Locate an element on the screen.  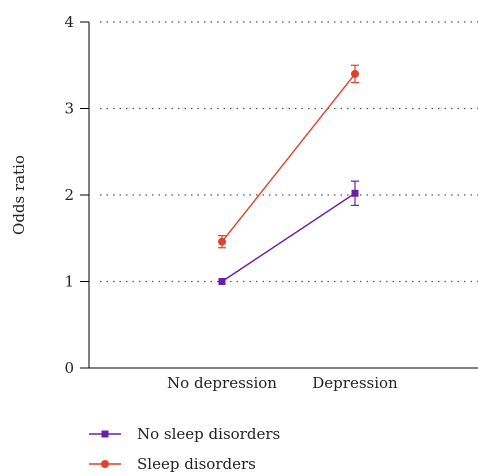
legend: No sleep disorders Sleep disorders is located at coordinates (184, 449).